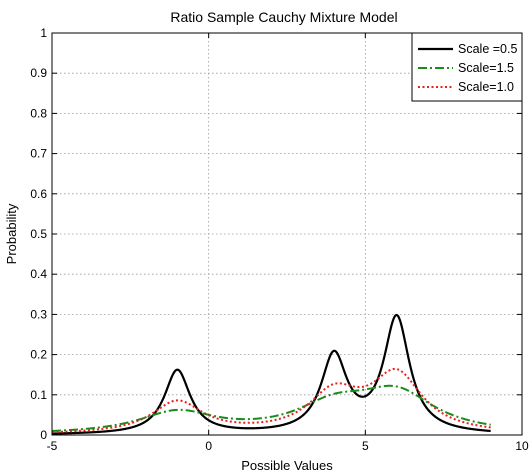  Describe the element at coordinates (287, 465) in the screenshot. I see `x-axis-title: Possible Values` at that location.